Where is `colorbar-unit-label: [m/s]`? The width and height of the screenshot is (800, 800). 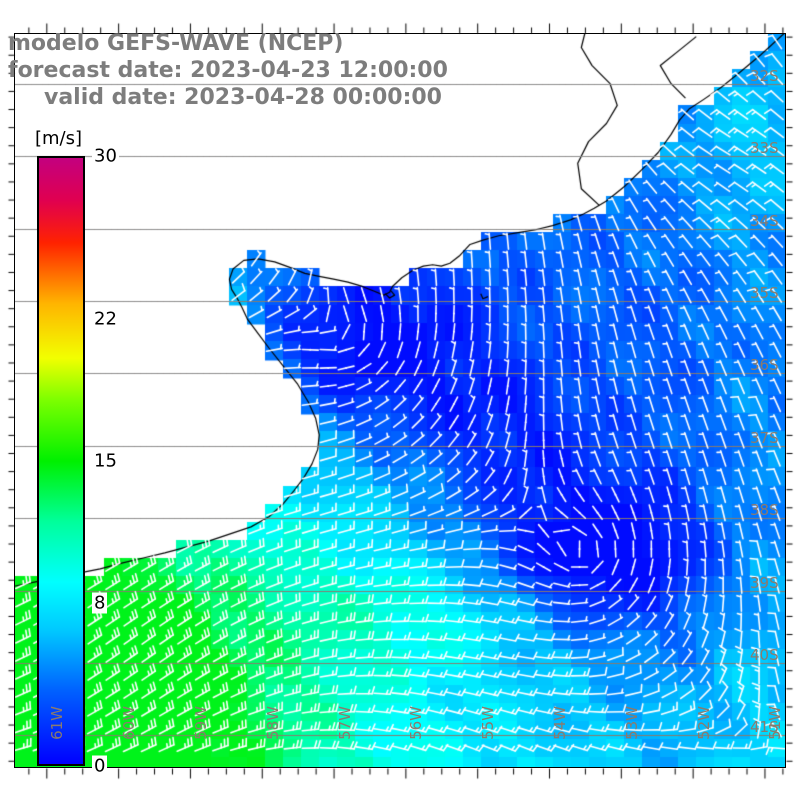
colorbar-unit-label: [m/s] is located at coordinates (59, 138).